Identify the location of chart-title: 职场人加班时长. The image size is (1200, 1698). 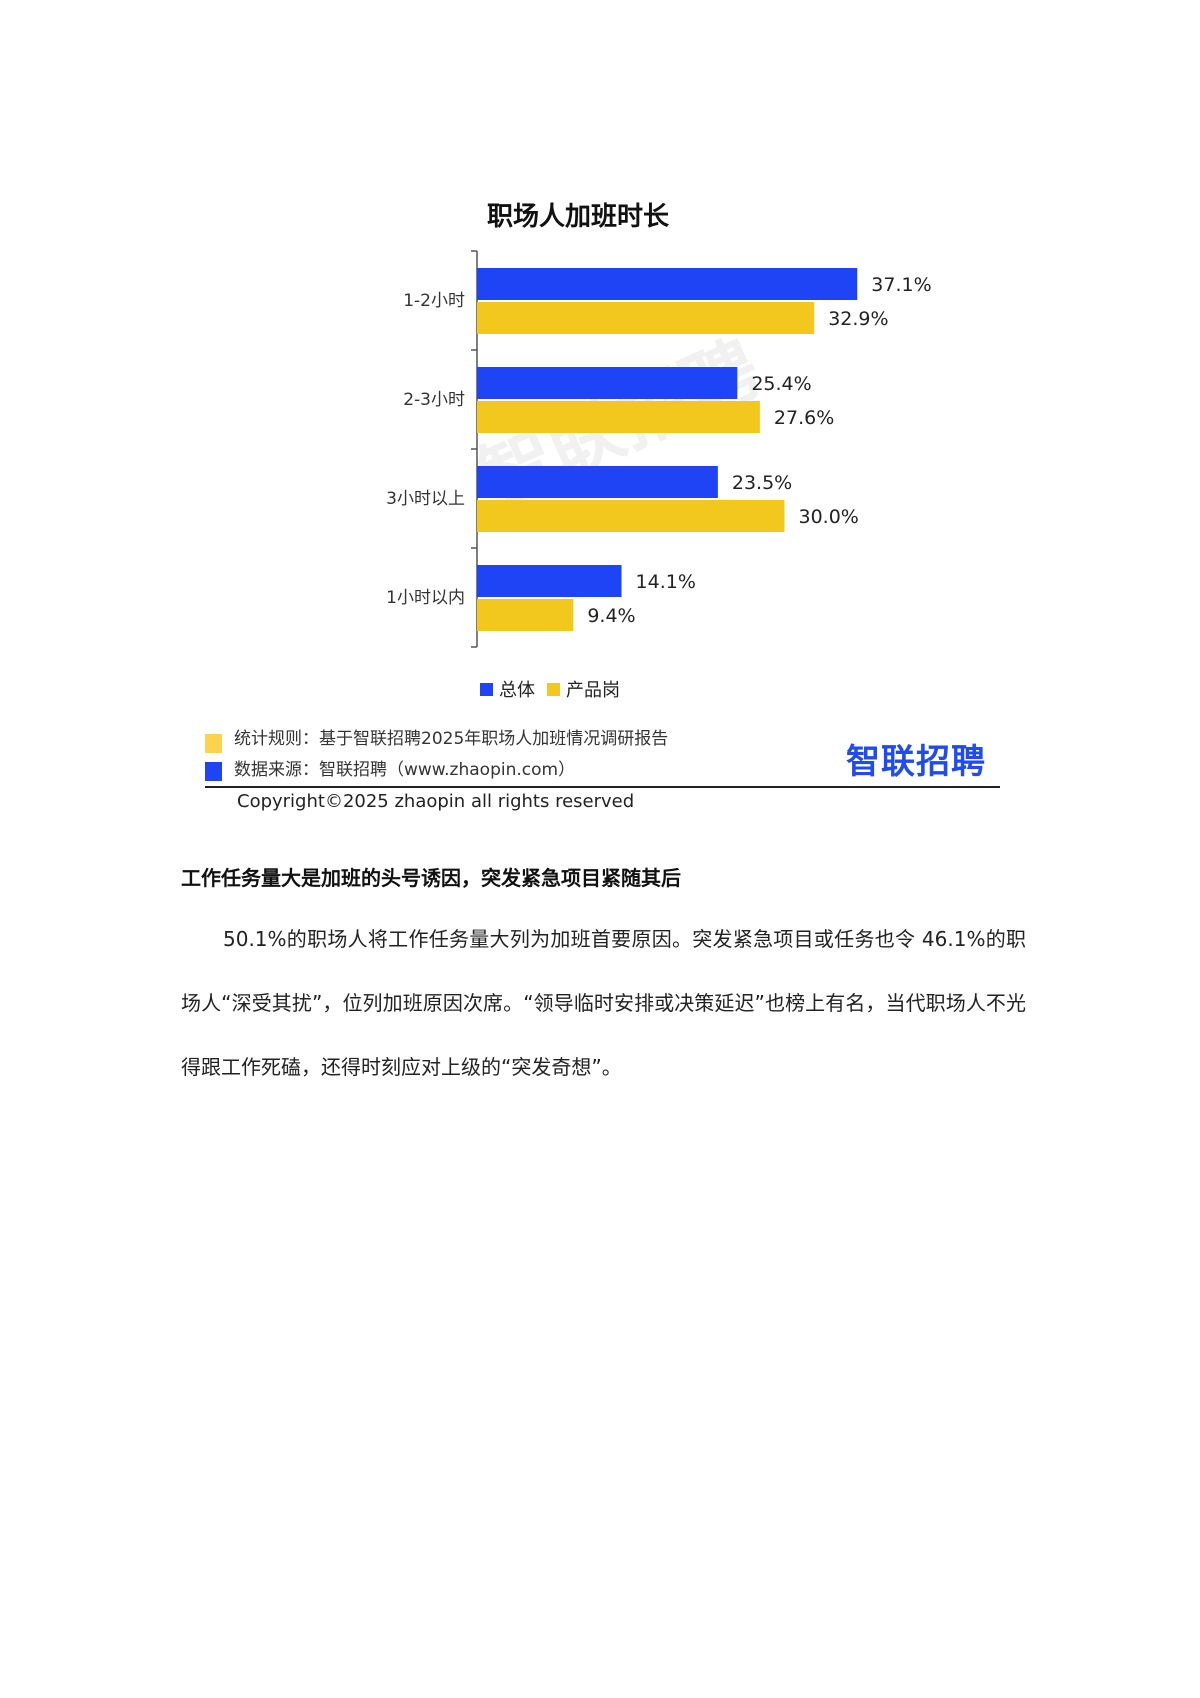
(577, 217).